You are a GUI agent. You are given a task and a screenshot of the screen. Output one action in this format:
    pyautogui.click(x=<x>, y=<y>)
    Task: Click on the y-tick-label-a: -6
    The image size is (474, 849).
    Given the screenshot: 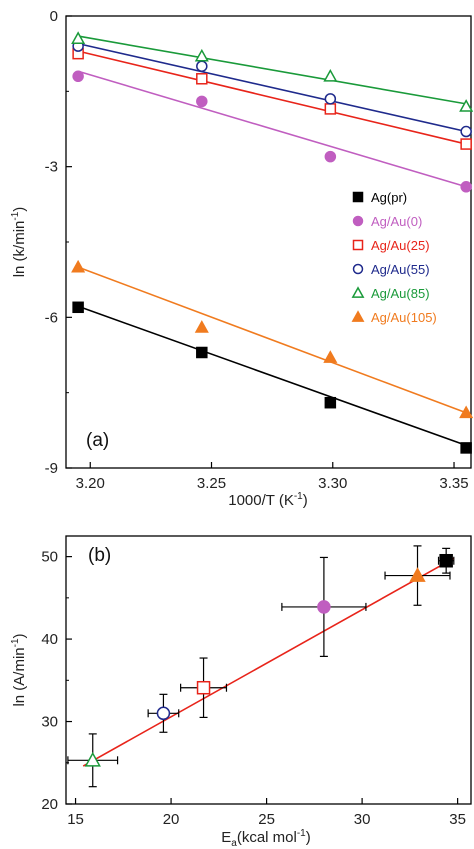 What is the action you would take?
    pyautogui.click(x=51, y=317)
    